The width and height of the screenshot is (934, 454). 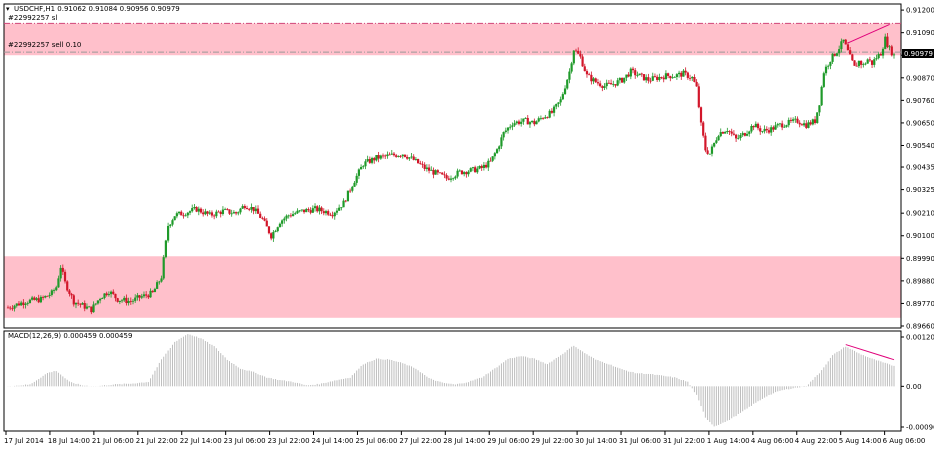 I want to click on time-tick-label: 23 Jul 06:00, so click(x=245, y=441).